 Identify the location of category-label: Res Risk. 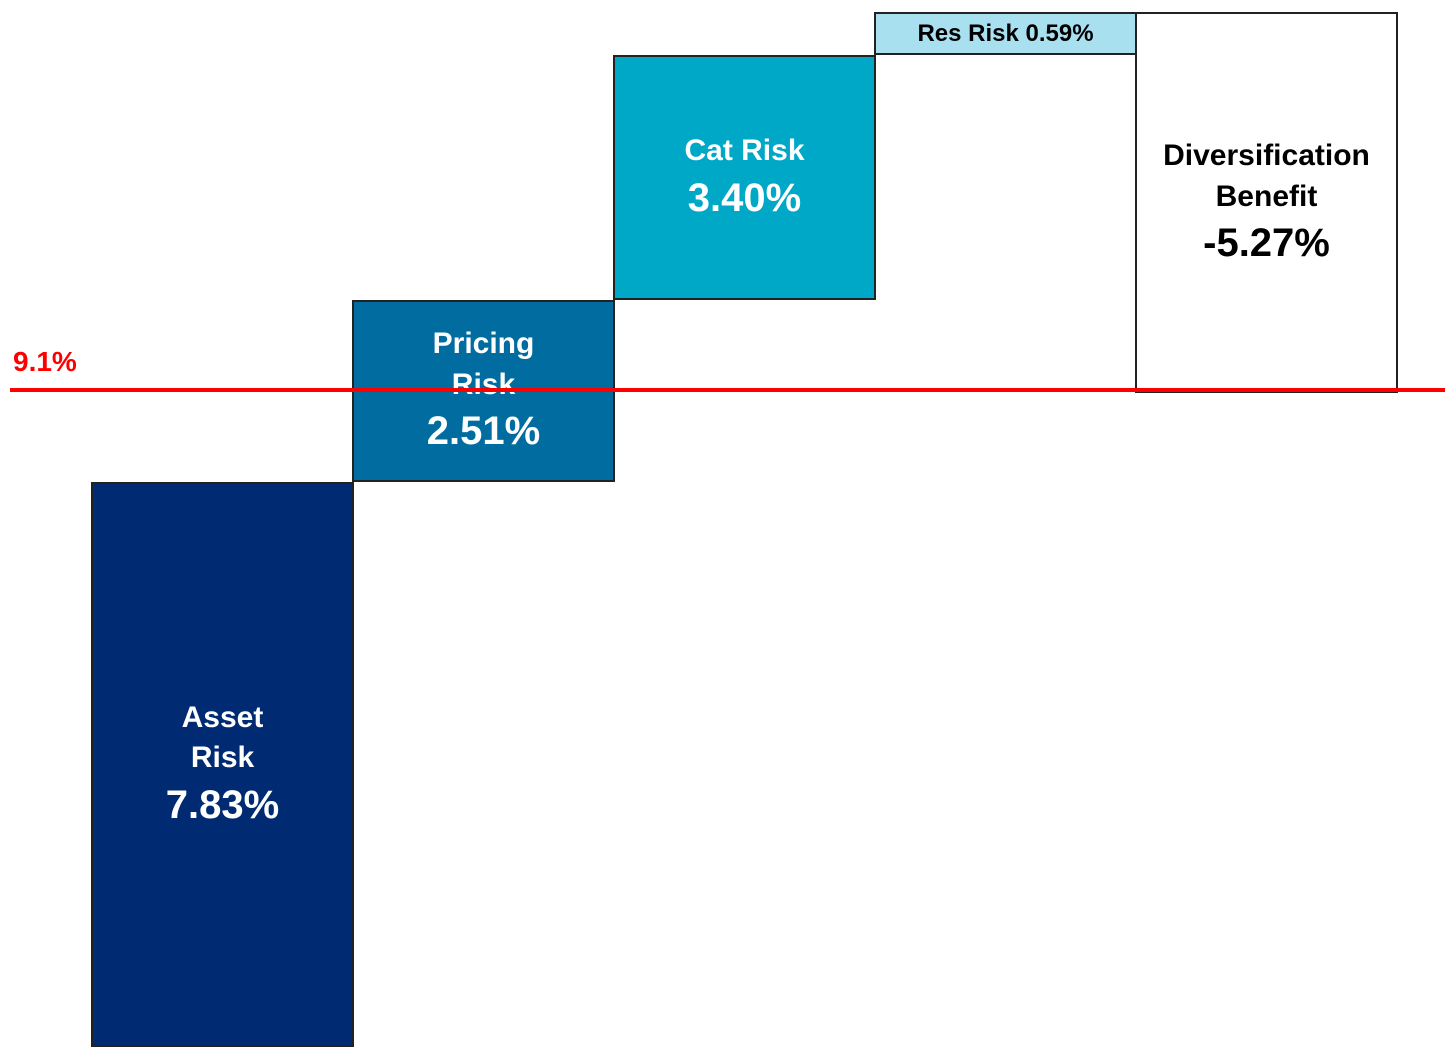
(968, 33).